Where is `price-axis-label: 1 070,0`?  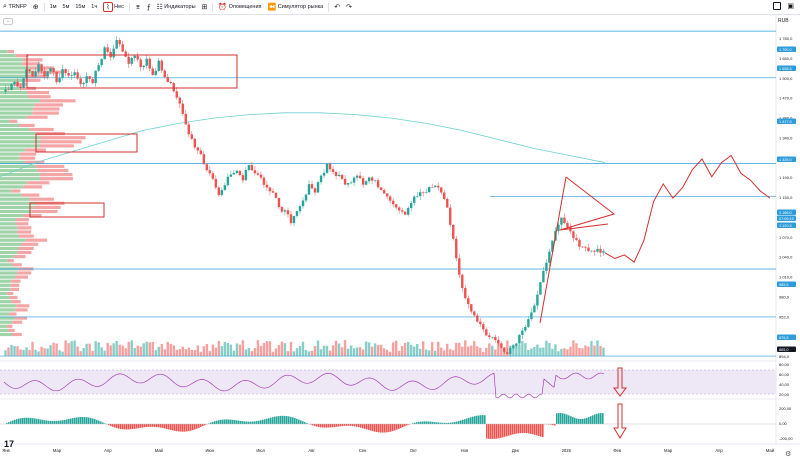
price-axis-label: 1 070,0 is located at coordinates (786, 237).